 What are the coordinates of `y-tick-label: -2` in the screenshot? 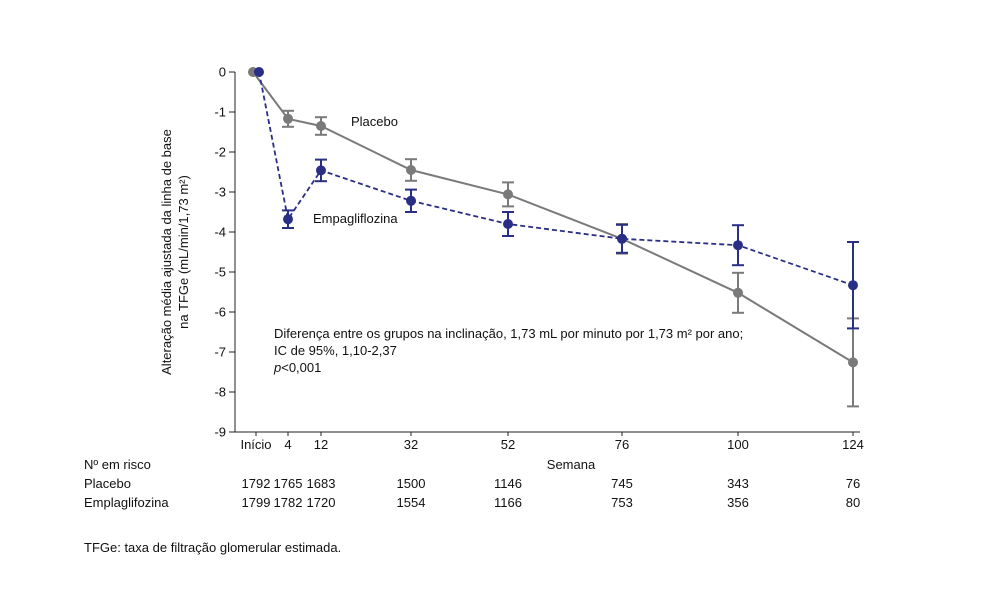 It's located at (220, 152).